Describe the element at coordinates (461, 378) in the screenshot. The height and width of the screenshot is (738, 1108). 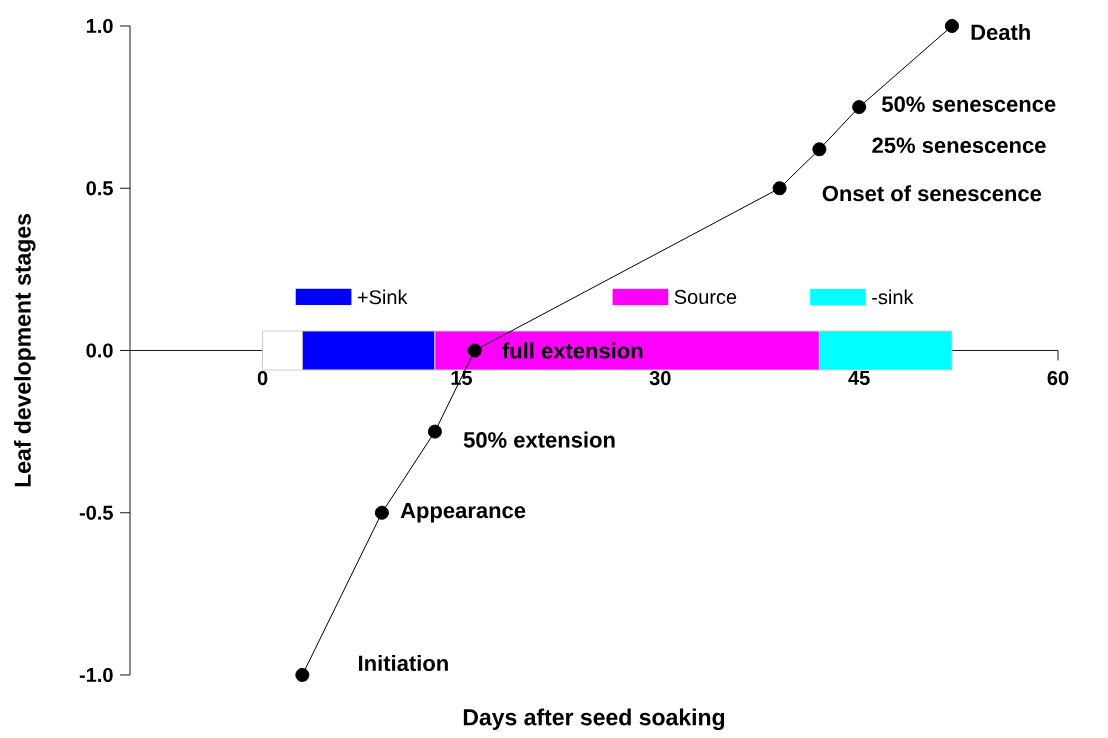
I see `x-tick-label: 15` at that location.